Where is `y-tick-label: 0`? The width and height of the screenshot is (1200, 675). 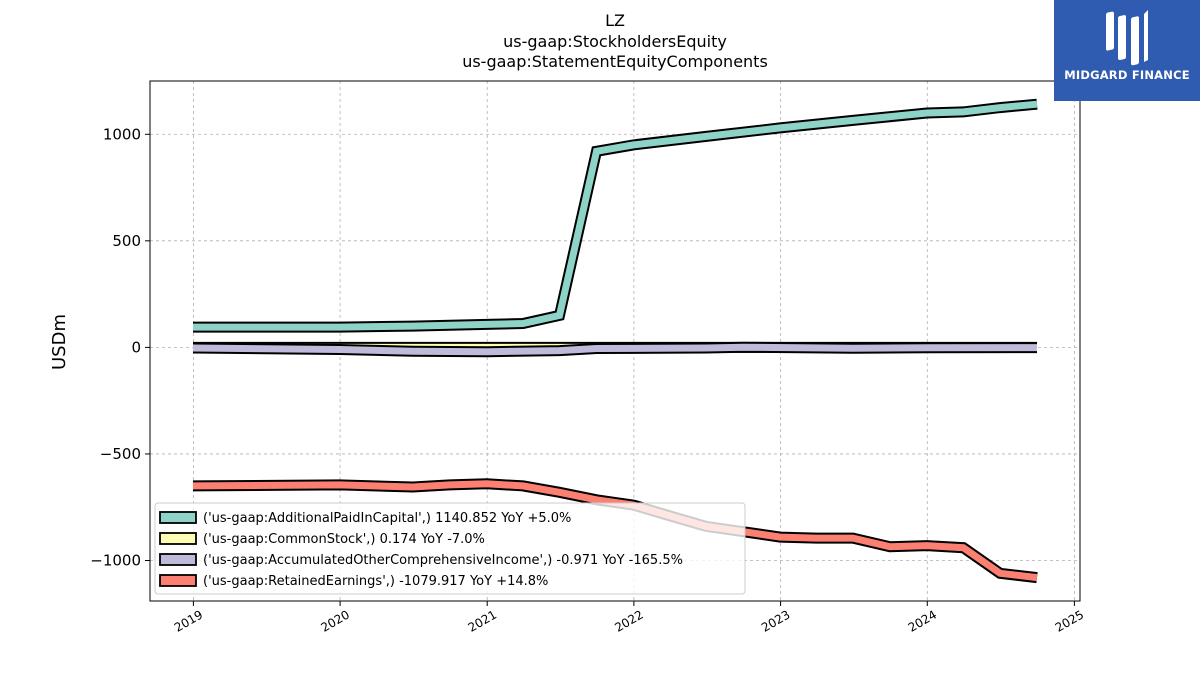
y-tick-label: 0 is located at coordinates (136, 347).